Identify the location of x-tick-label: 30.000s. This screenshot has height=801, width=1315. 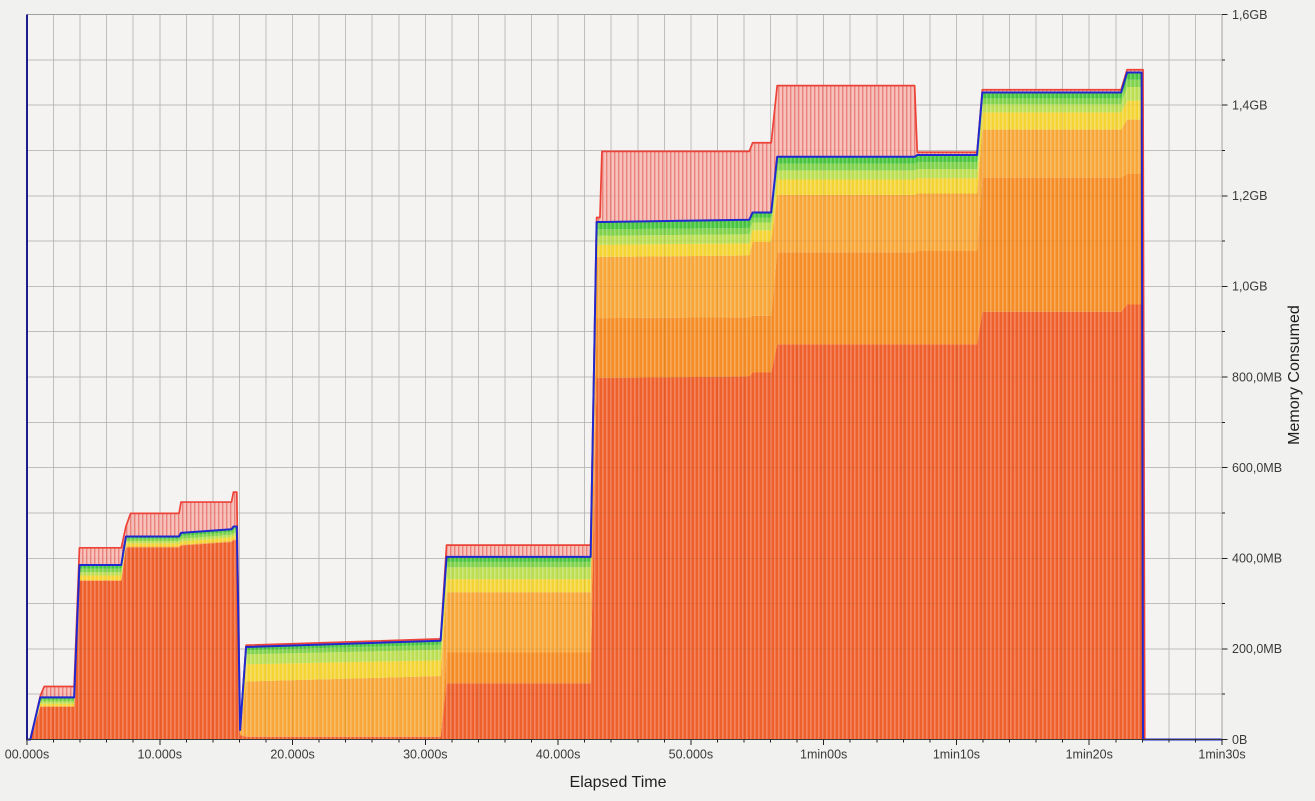
(425, 755).